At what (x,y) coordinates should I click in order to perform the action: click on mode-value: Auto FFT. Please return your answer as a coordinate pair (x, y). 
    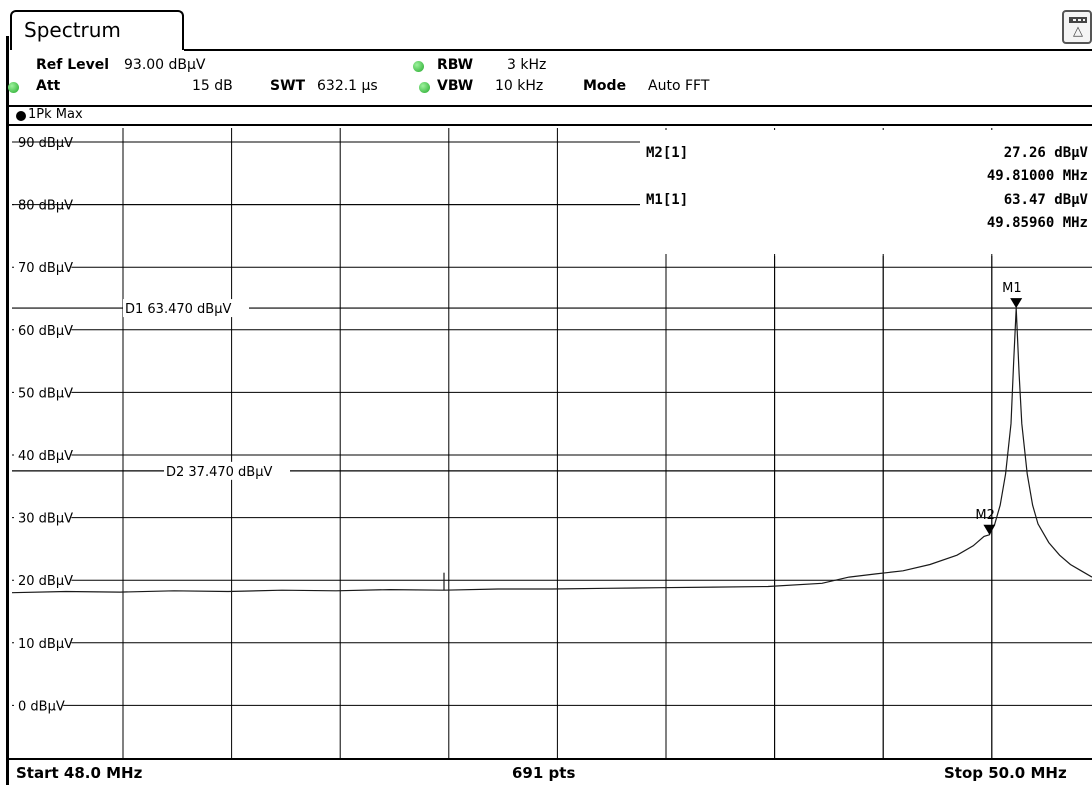
    Looking at the image, I should click on (679, 86).